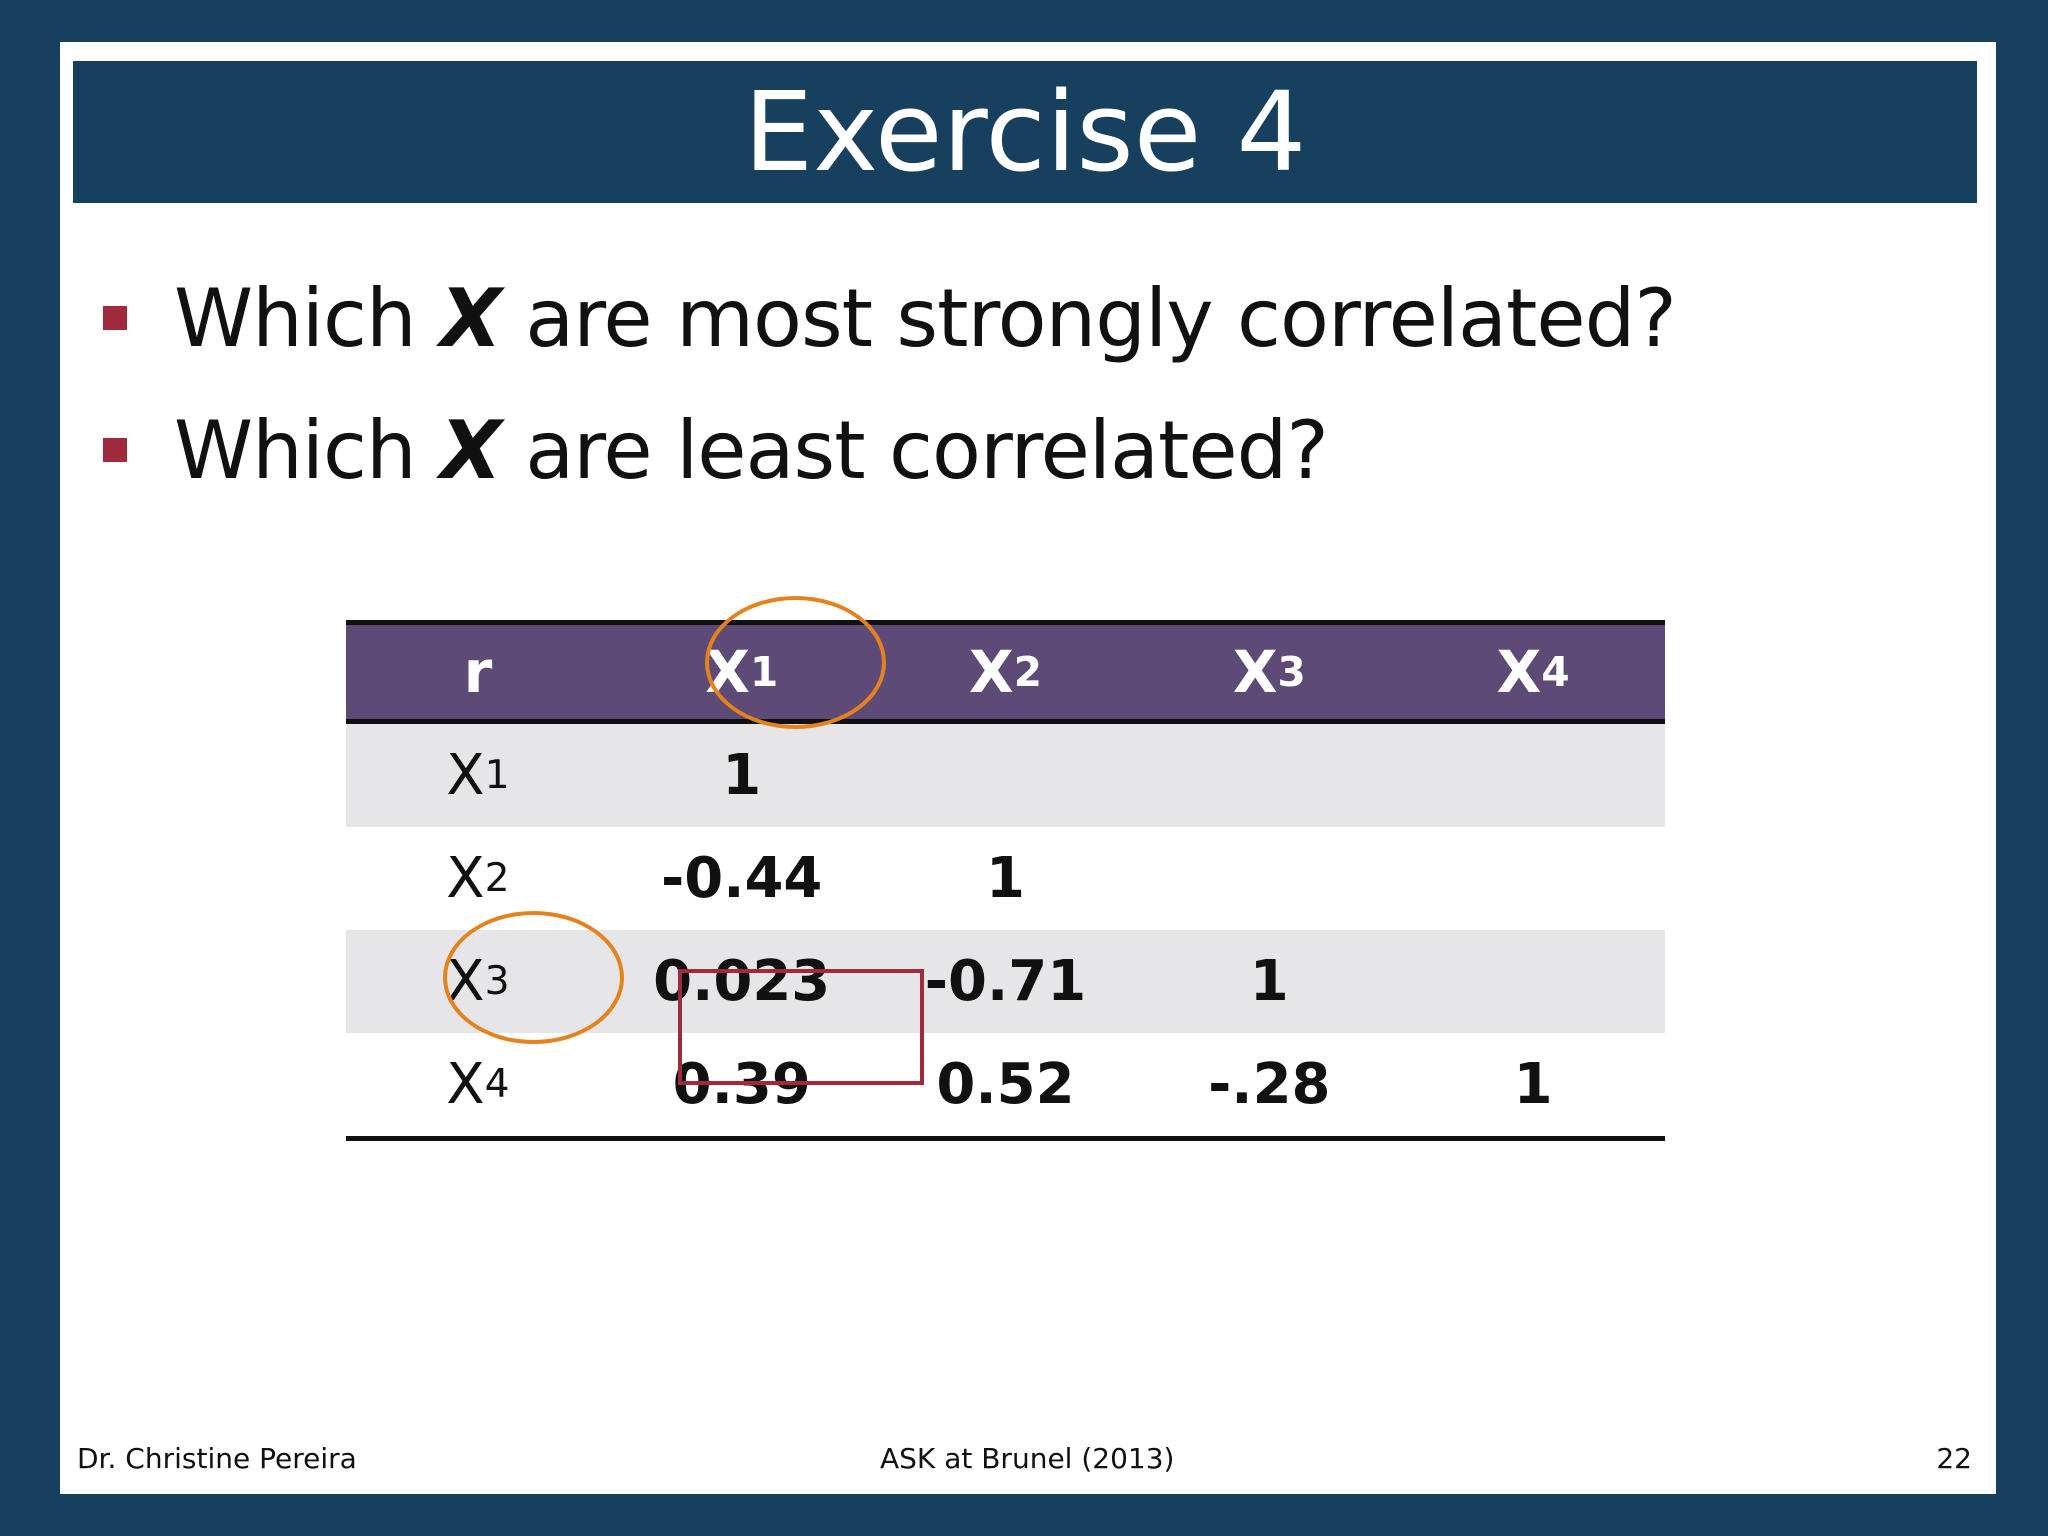 Image resolution: width=2048 pixels, height=1536 pixels. I want to click on table-cell: -.28, so click(1269, 1084).